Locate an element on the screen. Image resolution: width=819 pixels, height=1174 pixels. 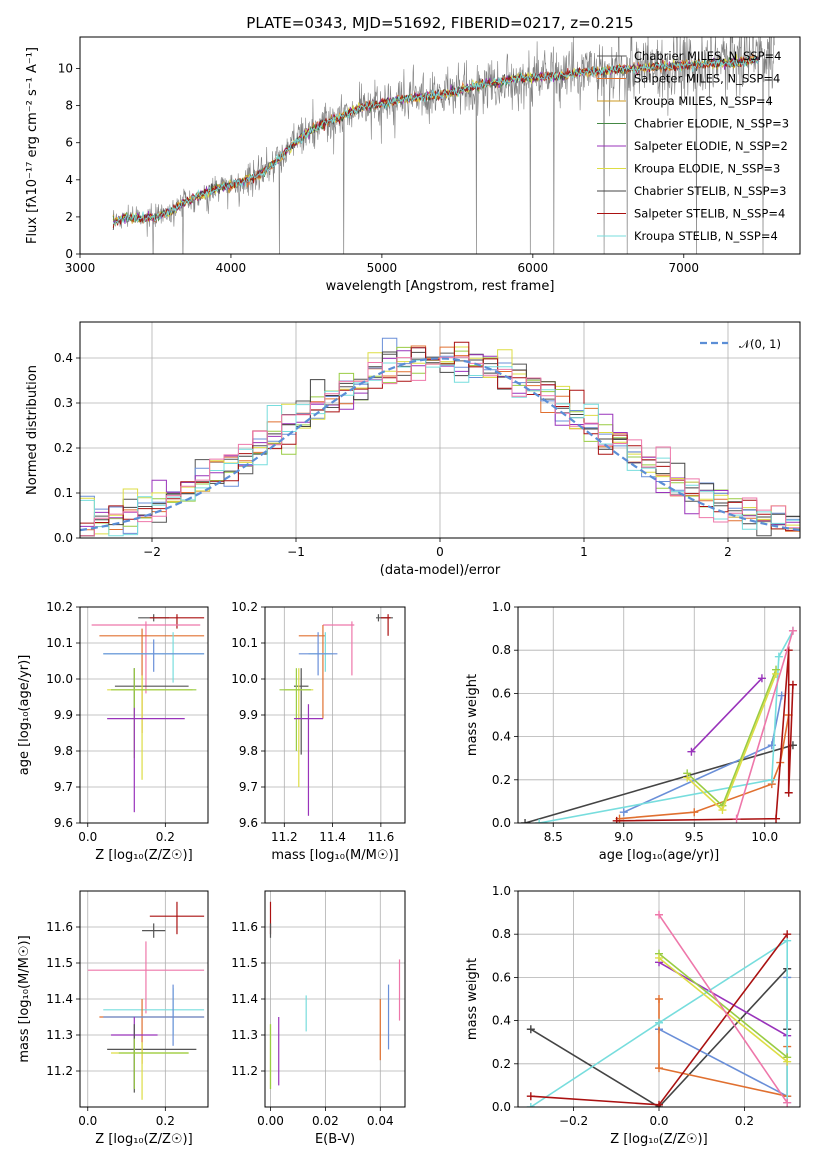
y-tick-label: 0.8 is located at coordinates (501, 650).